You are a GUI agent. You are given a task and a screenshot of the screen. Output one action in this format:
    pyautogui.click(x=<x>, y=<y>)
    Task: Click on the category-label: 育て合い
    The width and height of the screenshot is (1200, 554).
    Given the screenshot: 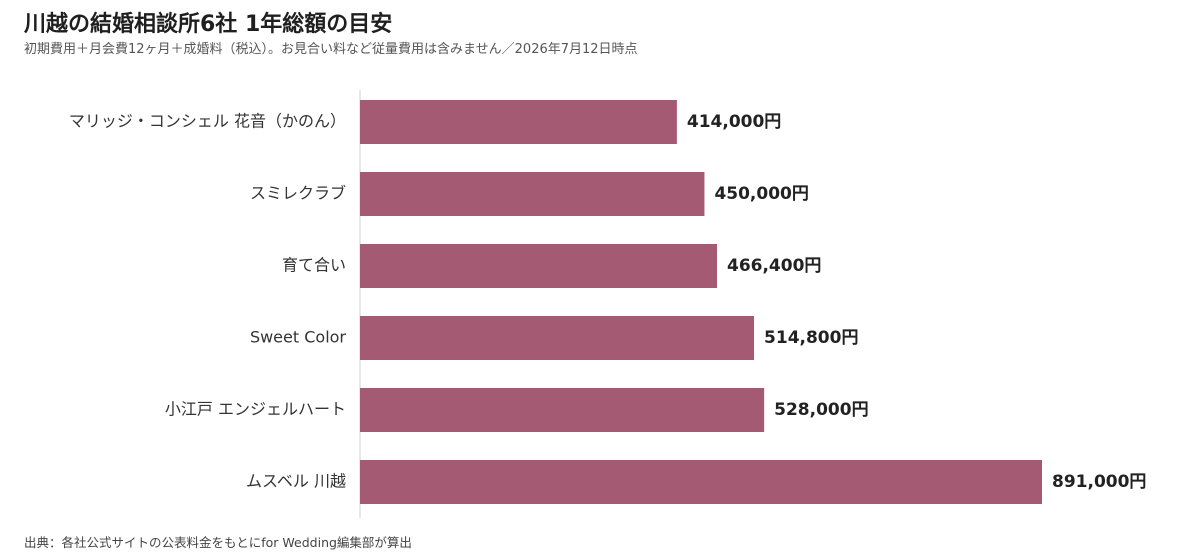 What is the action you would take?
    pyautogui.click(x=314, y=265)
    